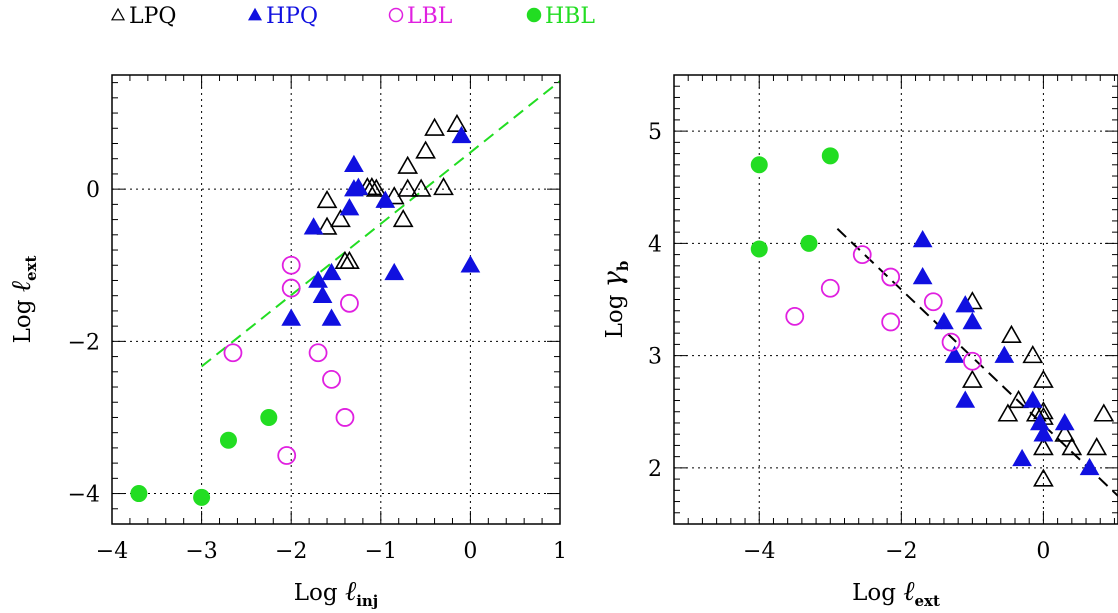 This screenshot has width=1118, height=613. Describe the element at coordinates (112, 551) in the screenshot. I see `x-tick-label: −4` at that location.